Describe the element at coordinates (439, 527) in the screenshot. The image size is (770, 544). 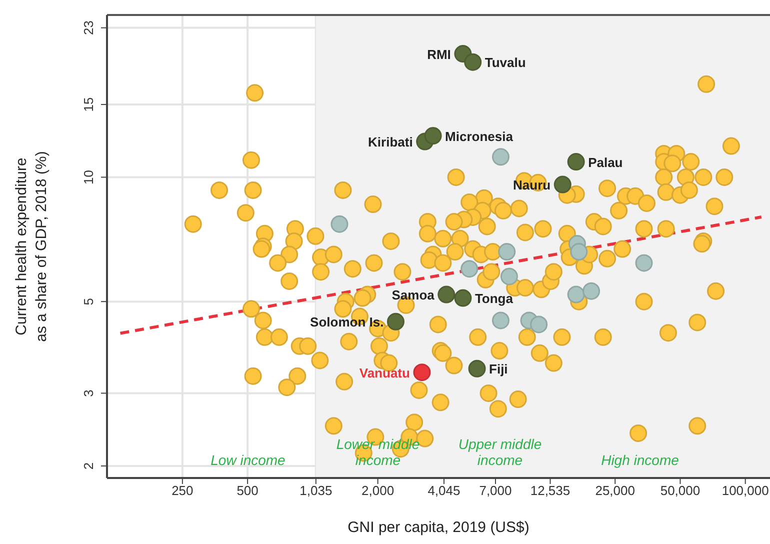
I see `x-axis-title: GNI per capita, 2019 (US$)` at that location.